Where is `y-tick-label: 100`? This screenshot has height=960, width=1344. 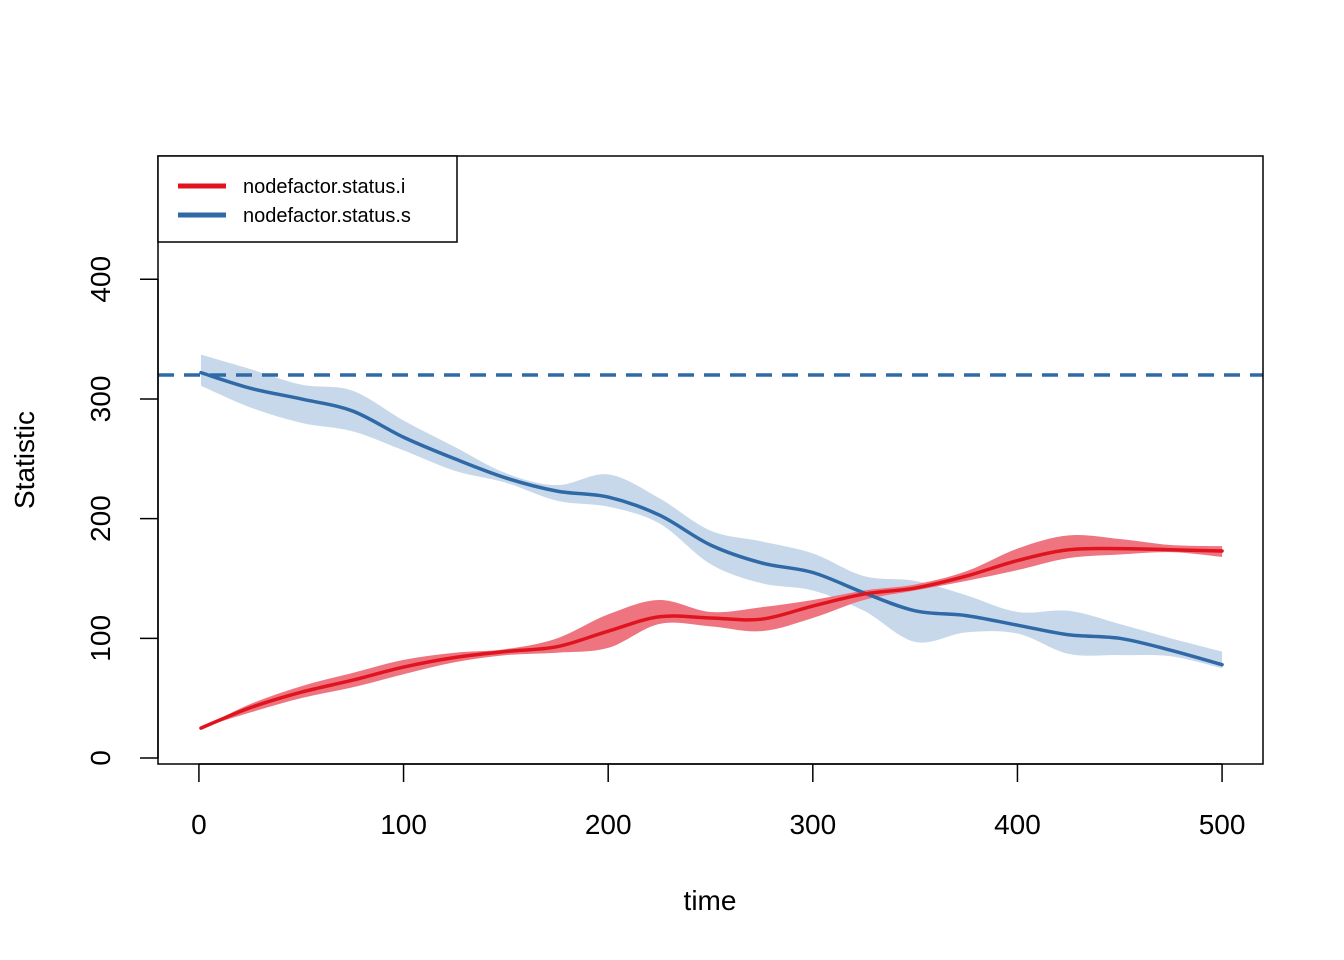 y-tick-label: 100 is located at coordinates (100, 638).